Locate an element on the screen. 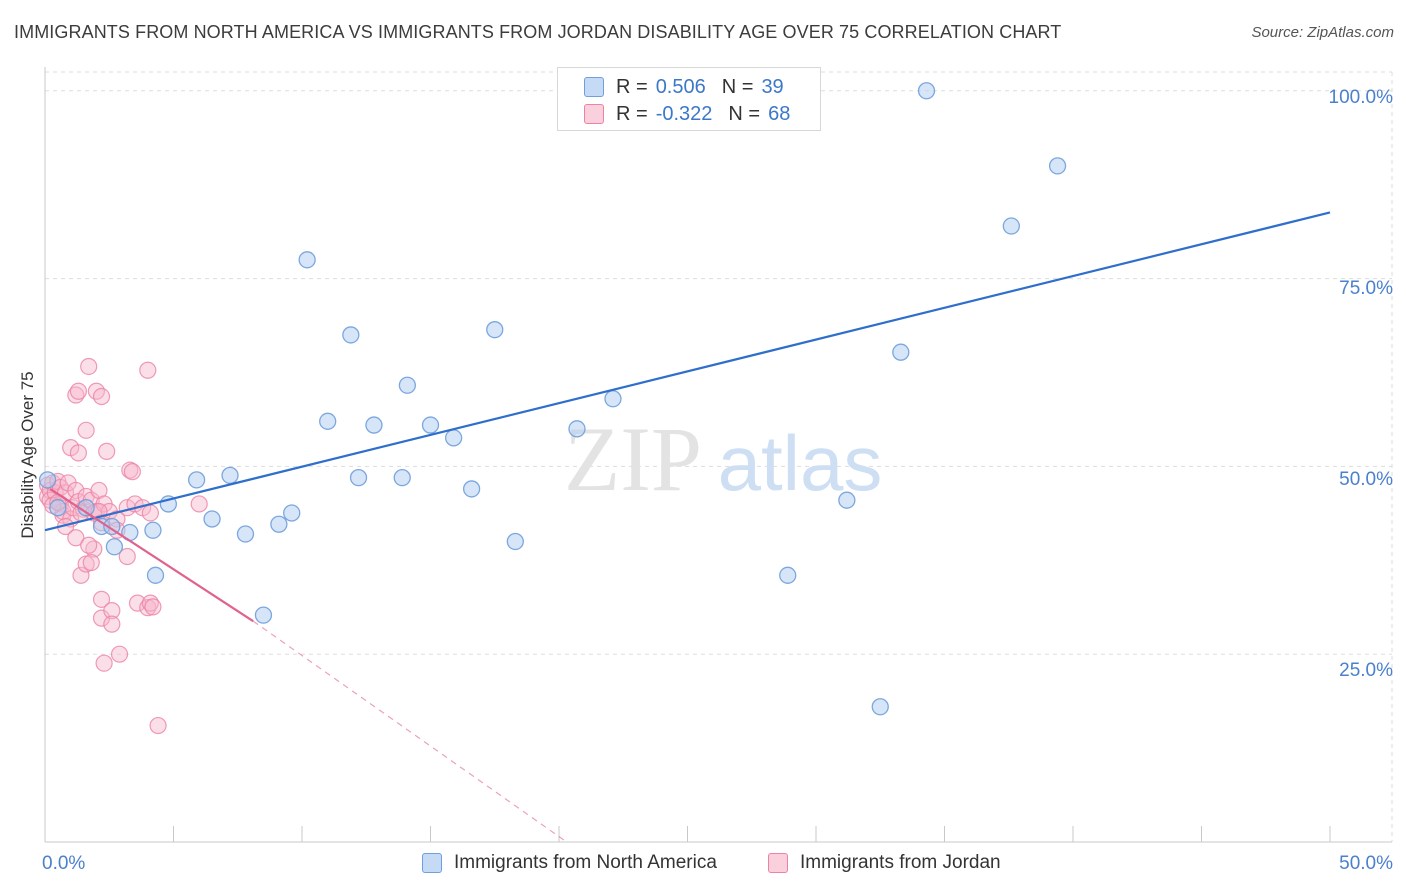 This screenshot has height=892, width=1406. bottom-legend-north-america: Immigrants from North America is located at coordinates (569, 863).